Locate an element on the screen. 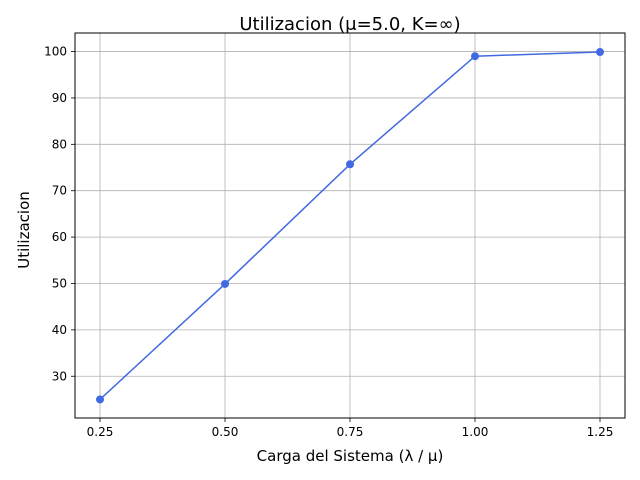 This screenshot has height=480, width=640. x-tick-label: 0.75 is located at coordinates (350, 432).